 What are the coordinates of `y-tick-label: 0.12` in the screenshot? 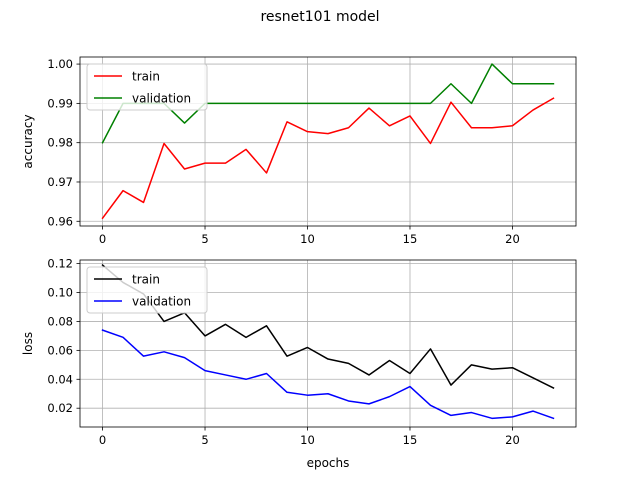 It's located at (60, 264).